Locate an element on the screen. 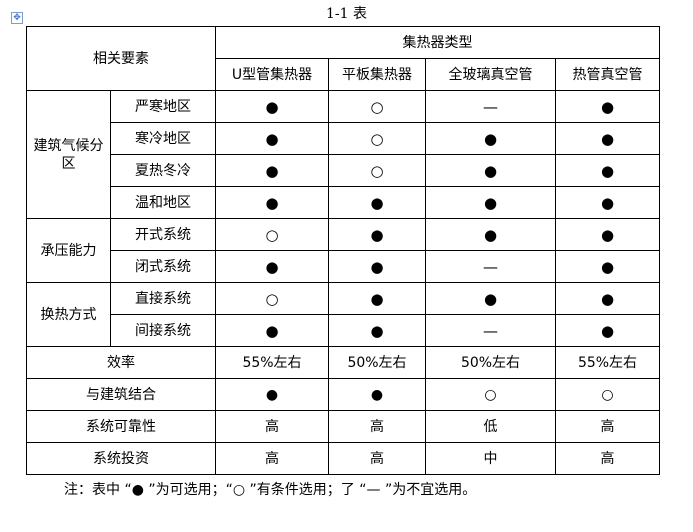  group-label: 换热方式 is located at coordinates (68, 314).